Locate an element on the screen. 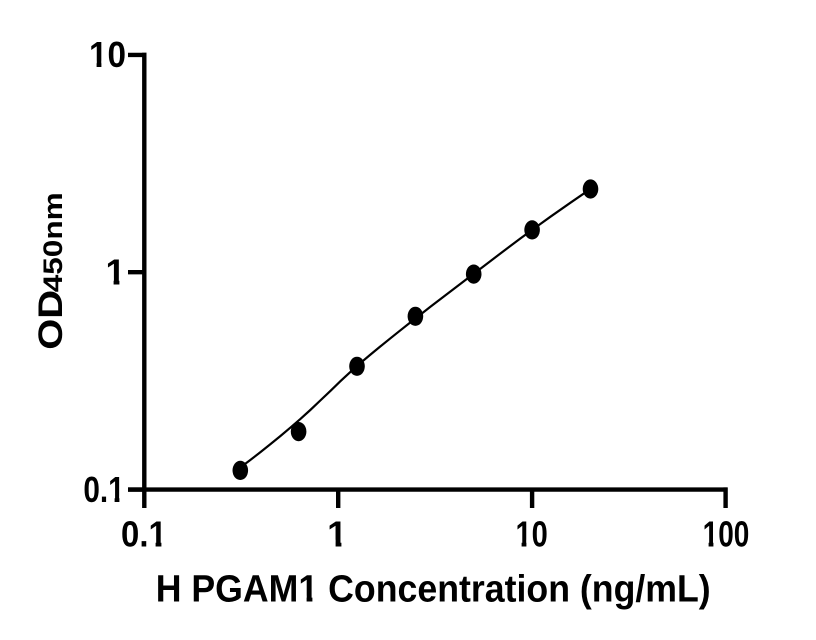 The width and height of the screenshot is (816, 640). svg-text: H PGAM1 Concentration (ng/mL) is located at coordinates (433, 590).